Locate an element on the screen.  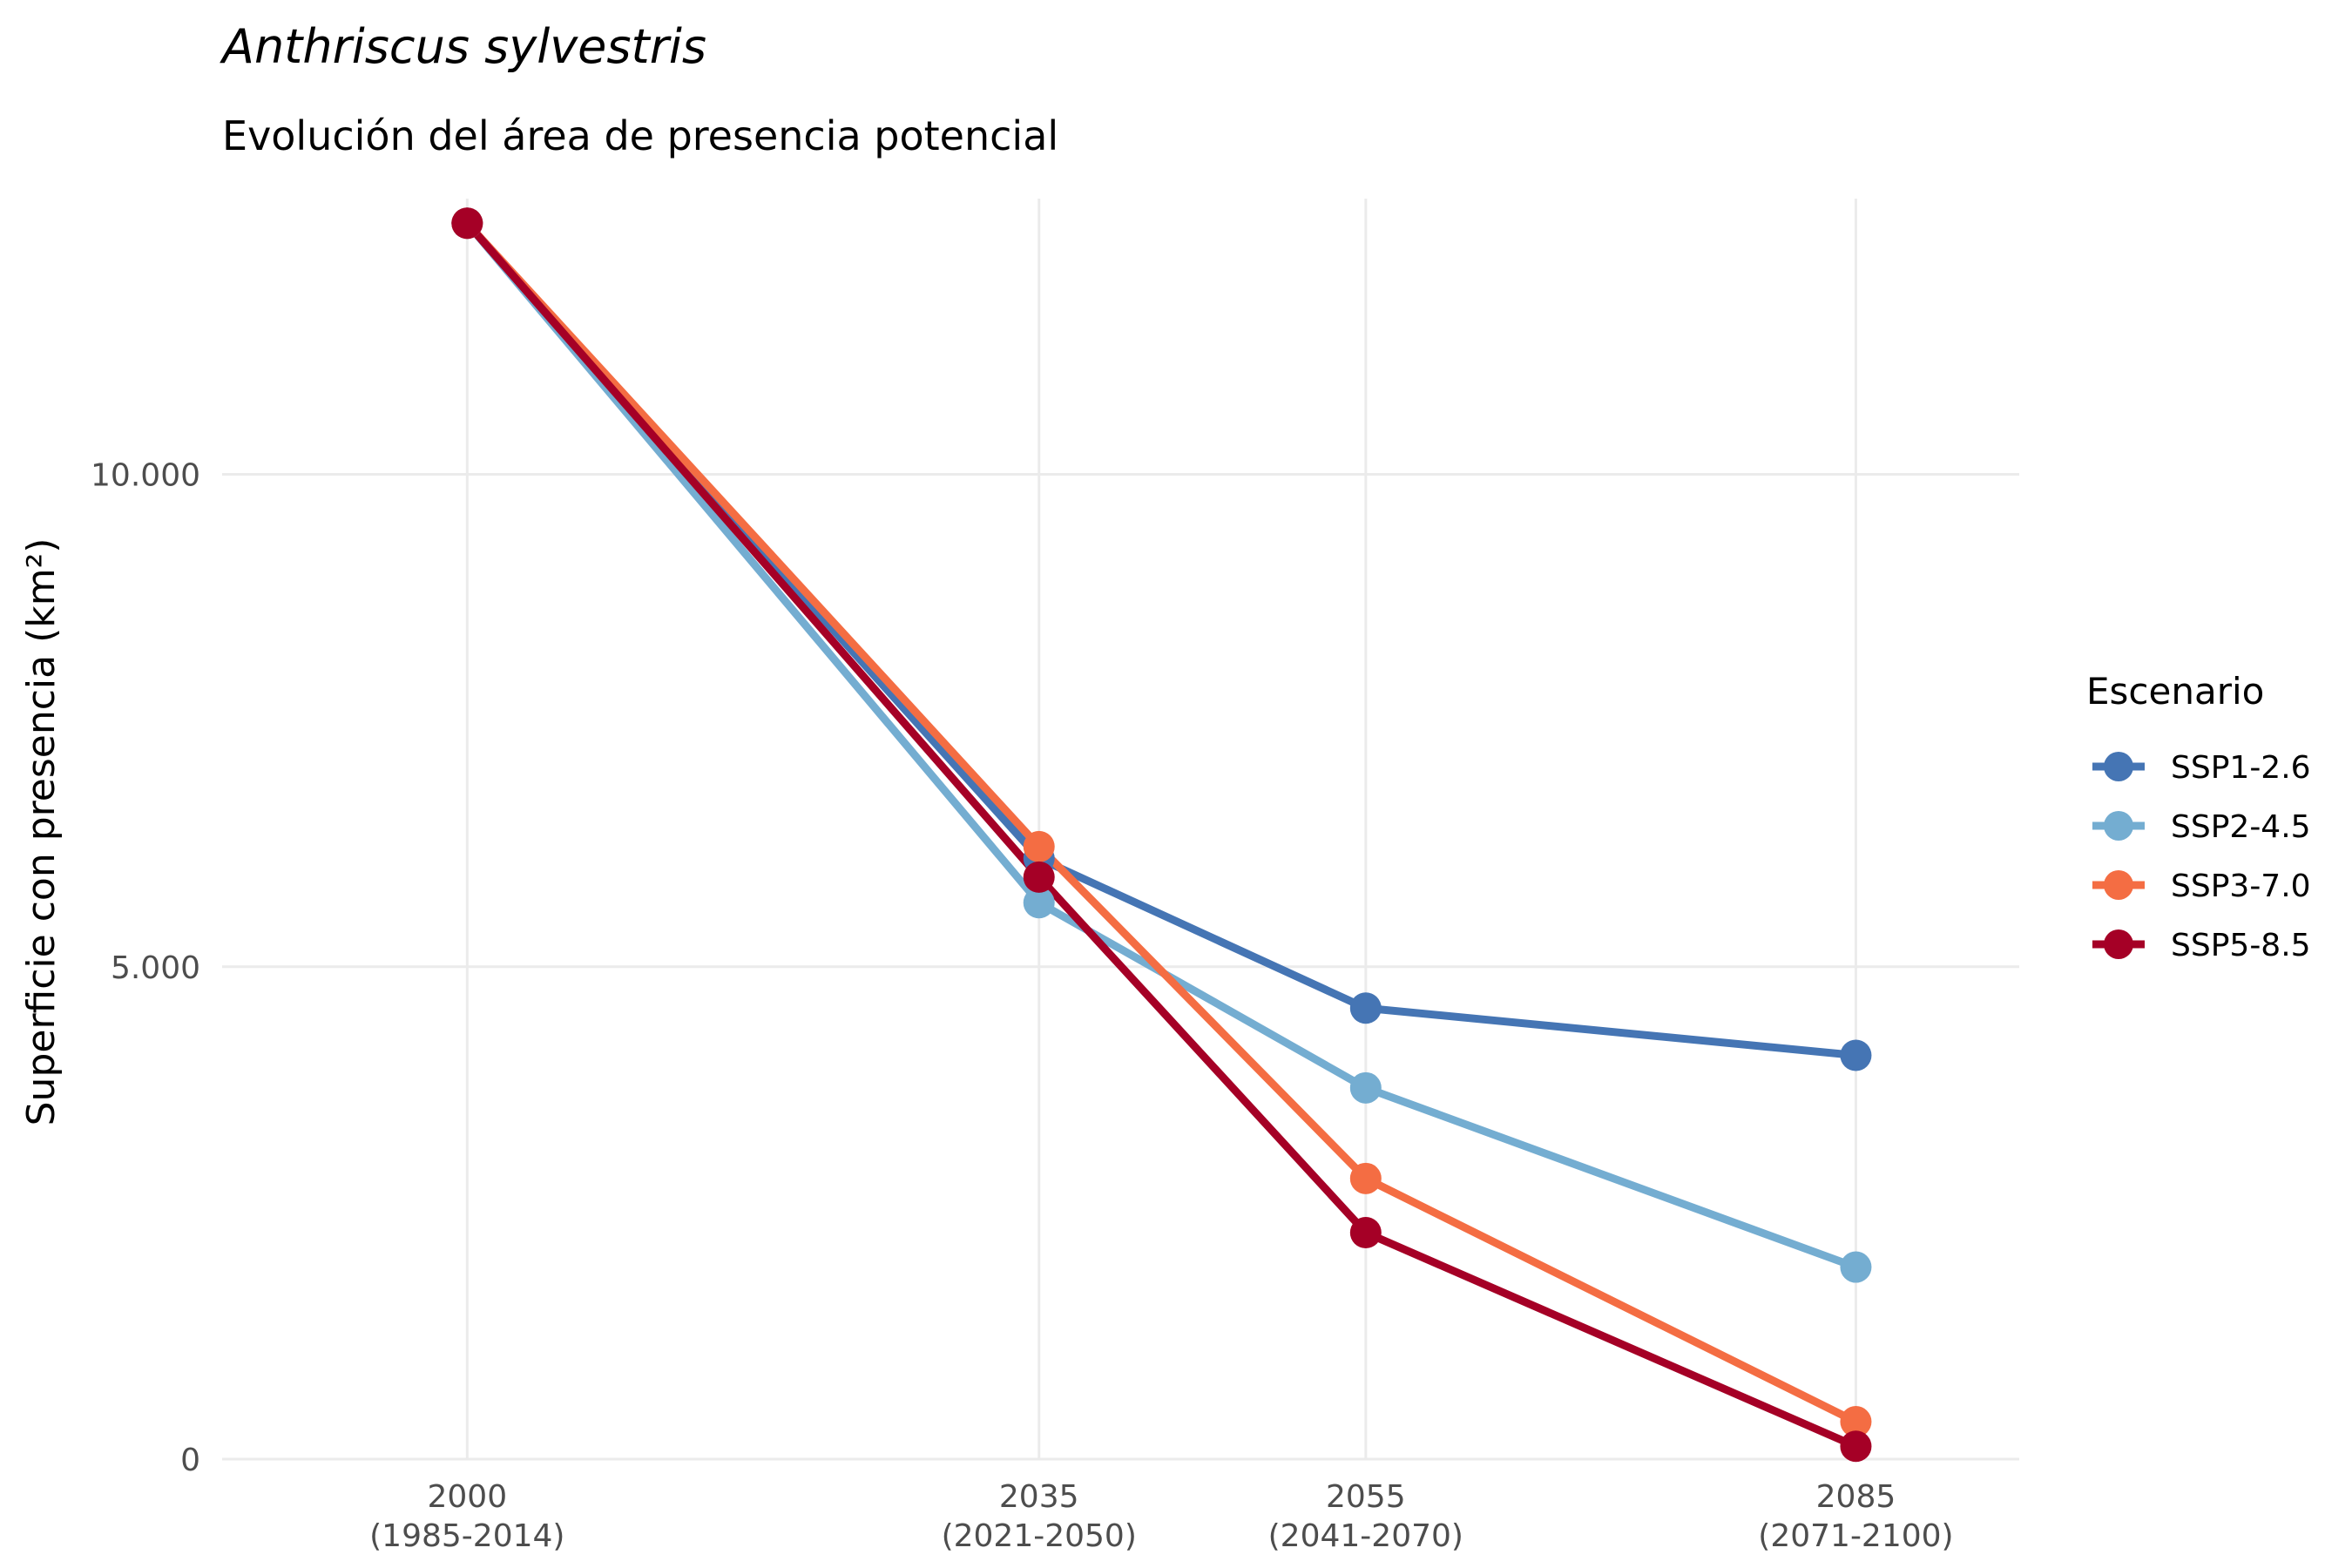
x-tick-sublabel: (2041-2070) is located at coordinates (1365, 1536).